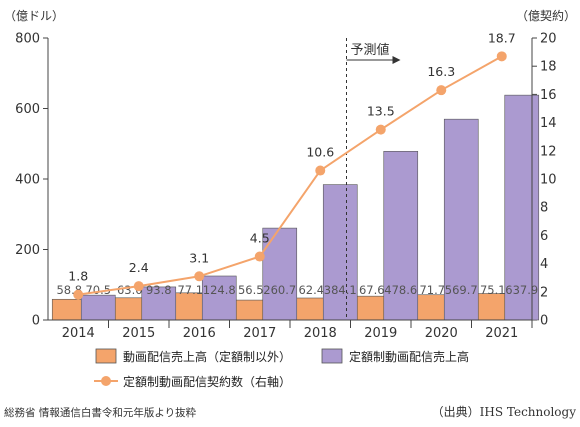 The width and height of the screenshot is (580, 427). Describe the element at coordinates (27, 250) in the screenshot. I see `left-tick-label: 200` at that location.